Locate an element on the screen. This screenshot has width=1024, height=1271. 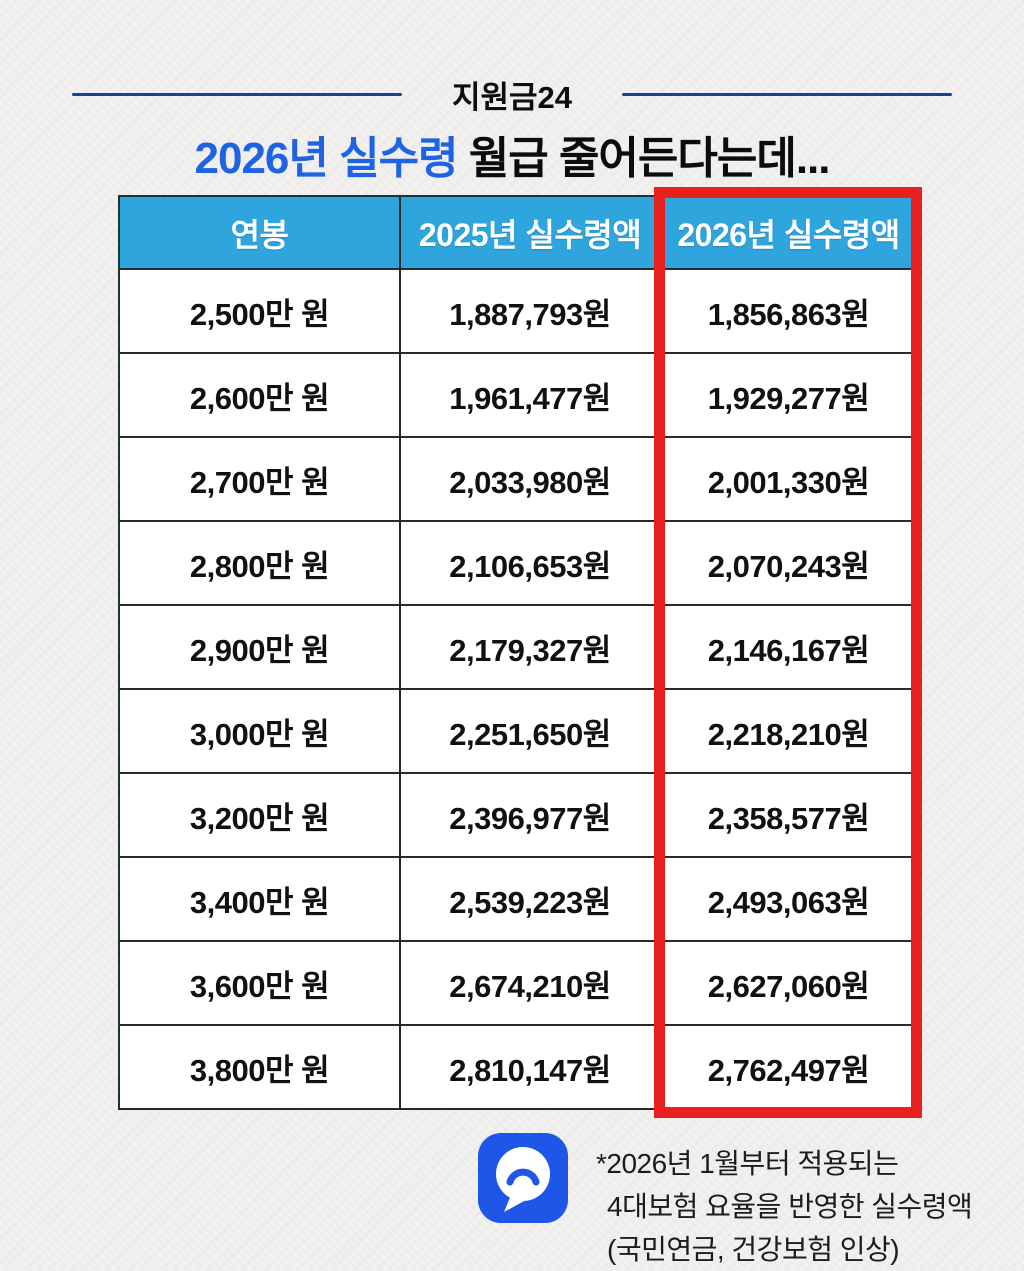
column-header-2026-net: 2026년 실수령액 is located at coordinates (789, 233).